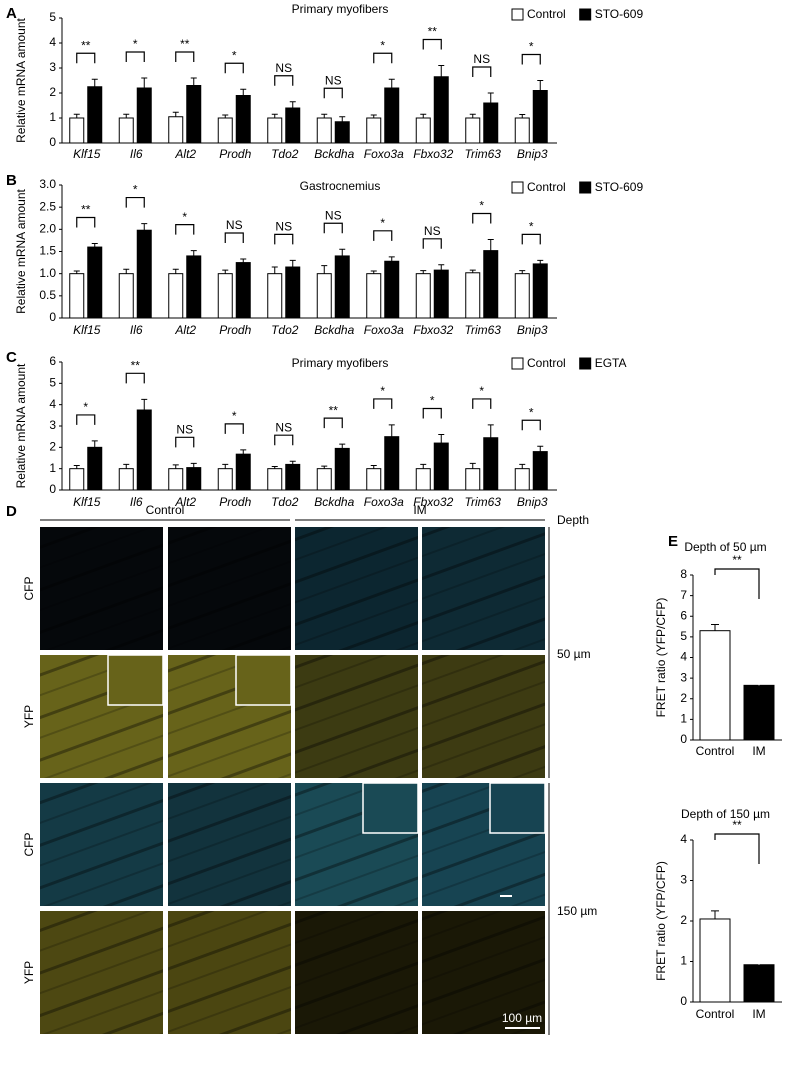  Describe the element at coordinates (340, 186) in the screenshot. I see `chart-title: Gastrocnemius` at that location.